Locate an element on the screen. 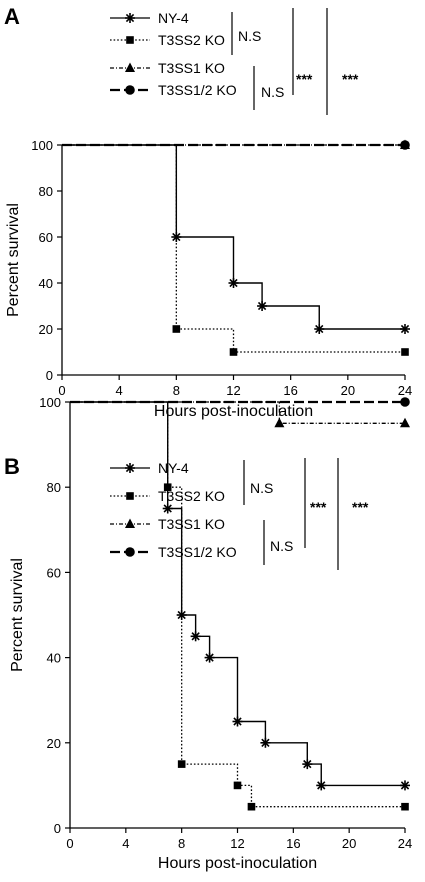 This screenshot has width=425, height=882. x-tick-label: 4 is located at coordinates (125, 843).